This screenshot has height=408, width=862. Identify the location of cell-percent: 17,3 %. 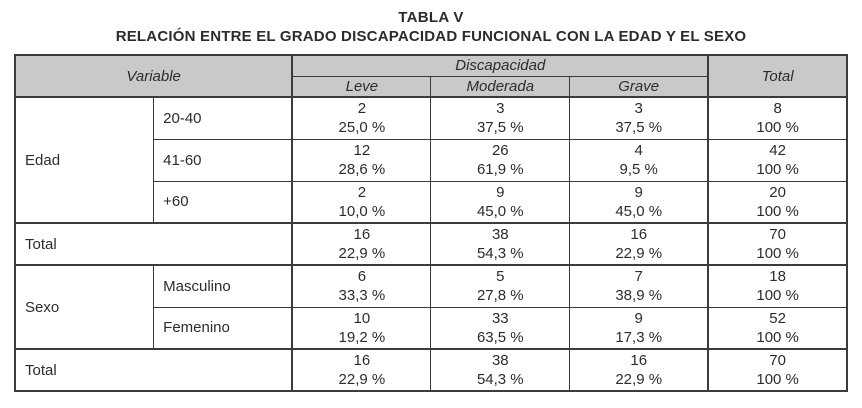
(639, 337).